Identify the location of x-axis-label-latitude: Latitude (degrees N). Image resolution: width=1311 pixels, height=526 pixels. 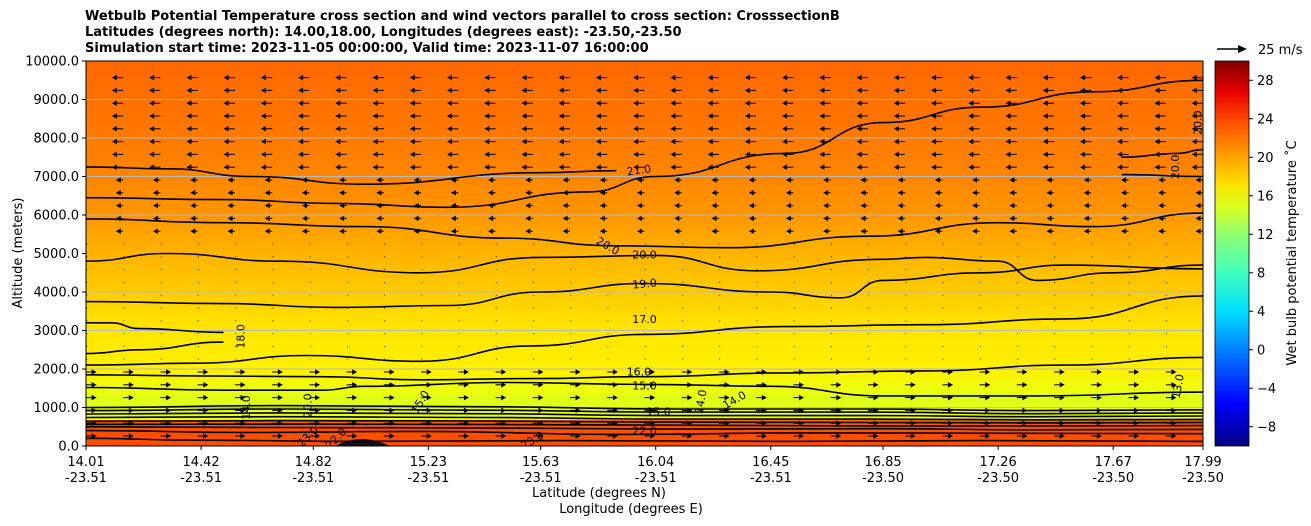
(599, 493).